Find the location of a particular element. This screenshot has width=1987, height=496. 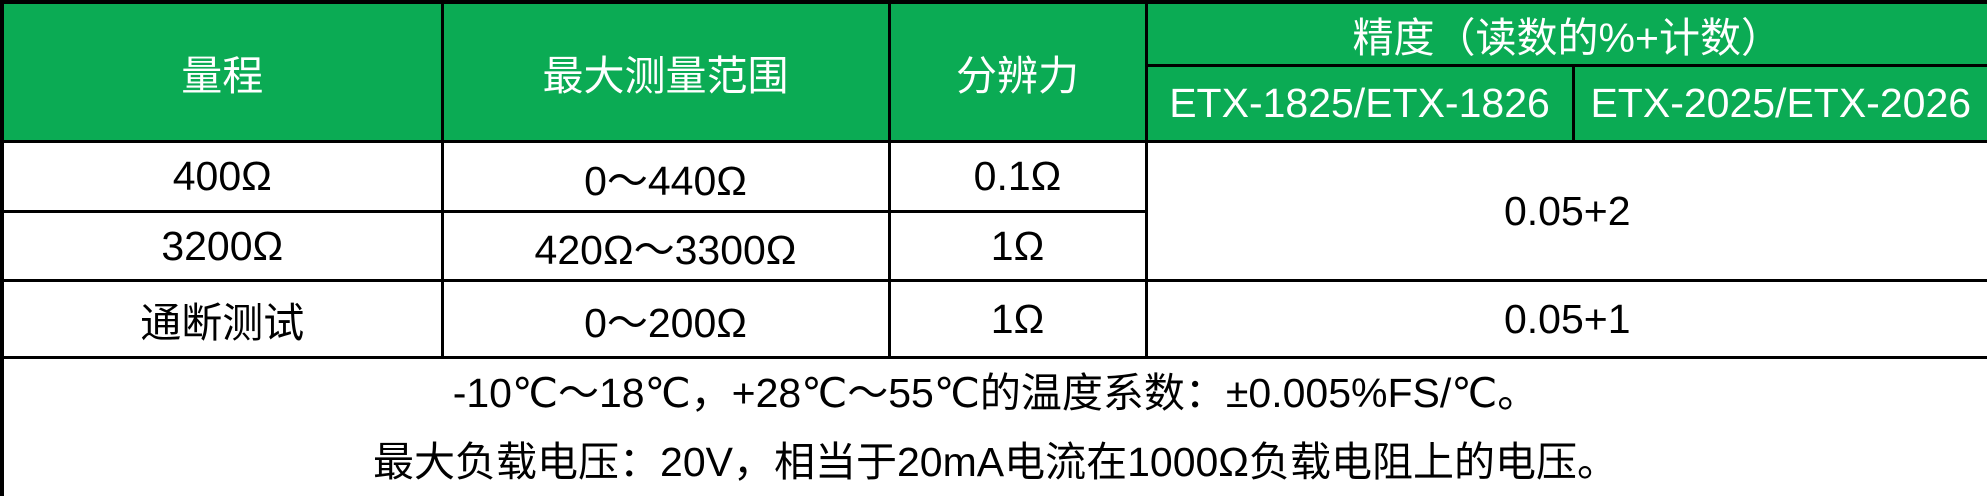

header-cell-max-range: 最大测量范围 is located at coordinates (665, 71).